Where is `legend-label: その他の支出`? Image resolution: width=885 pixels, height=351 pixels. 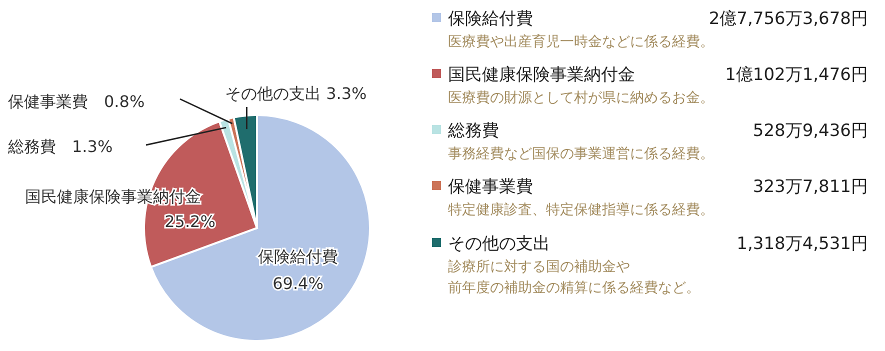
legend-label: その他の支出 is located at coordinates (499, 244).